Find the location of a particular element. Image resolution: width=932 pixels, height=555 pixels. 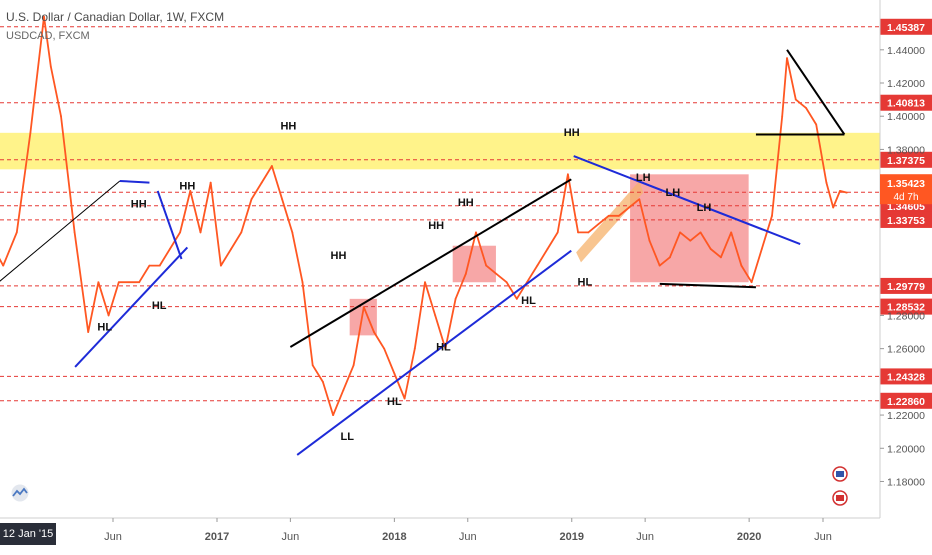

pattern-label-lh-15: LH is located at coordinates (704, 208).